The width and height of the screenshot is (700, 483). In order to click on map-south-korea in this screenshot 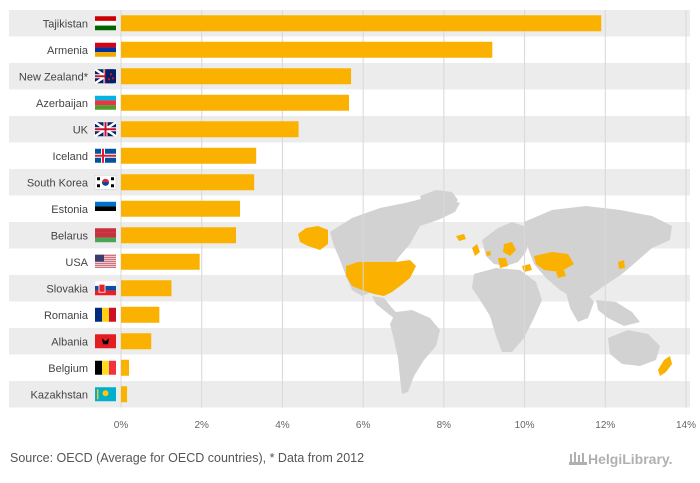, I will do `click(621, 264)`.